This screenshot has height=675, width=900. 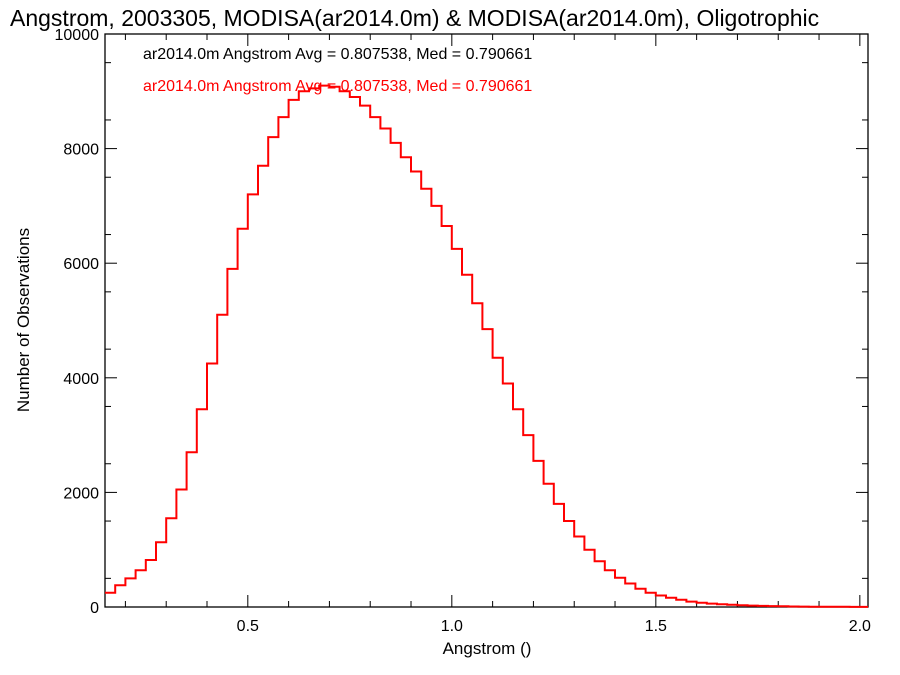 I want to click on y-axis-label: Number of Observations, so click(x=23, y=320).